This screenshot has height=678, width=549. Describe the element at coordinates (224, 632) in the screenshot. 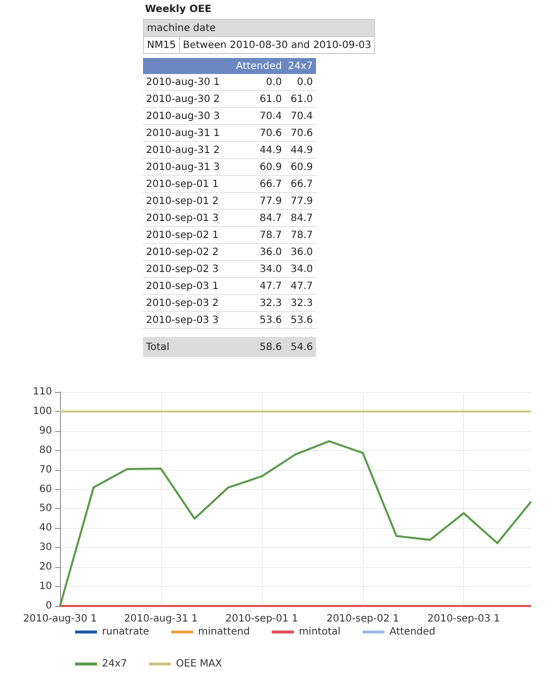

I see `legend-label: minattend` at that location.